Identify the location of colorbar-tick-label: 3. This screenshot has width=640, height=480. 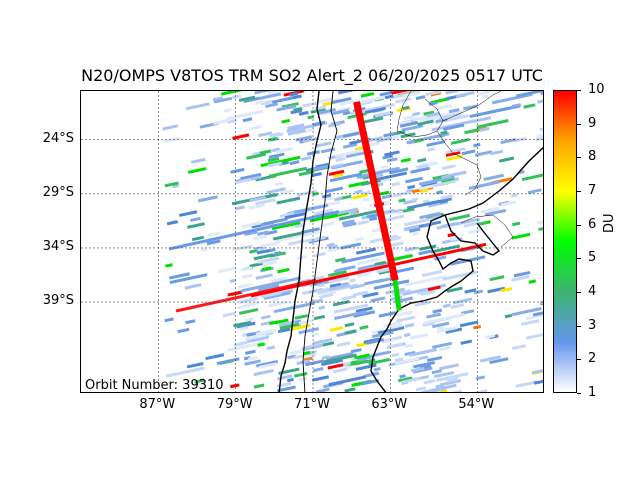
(592, 325).